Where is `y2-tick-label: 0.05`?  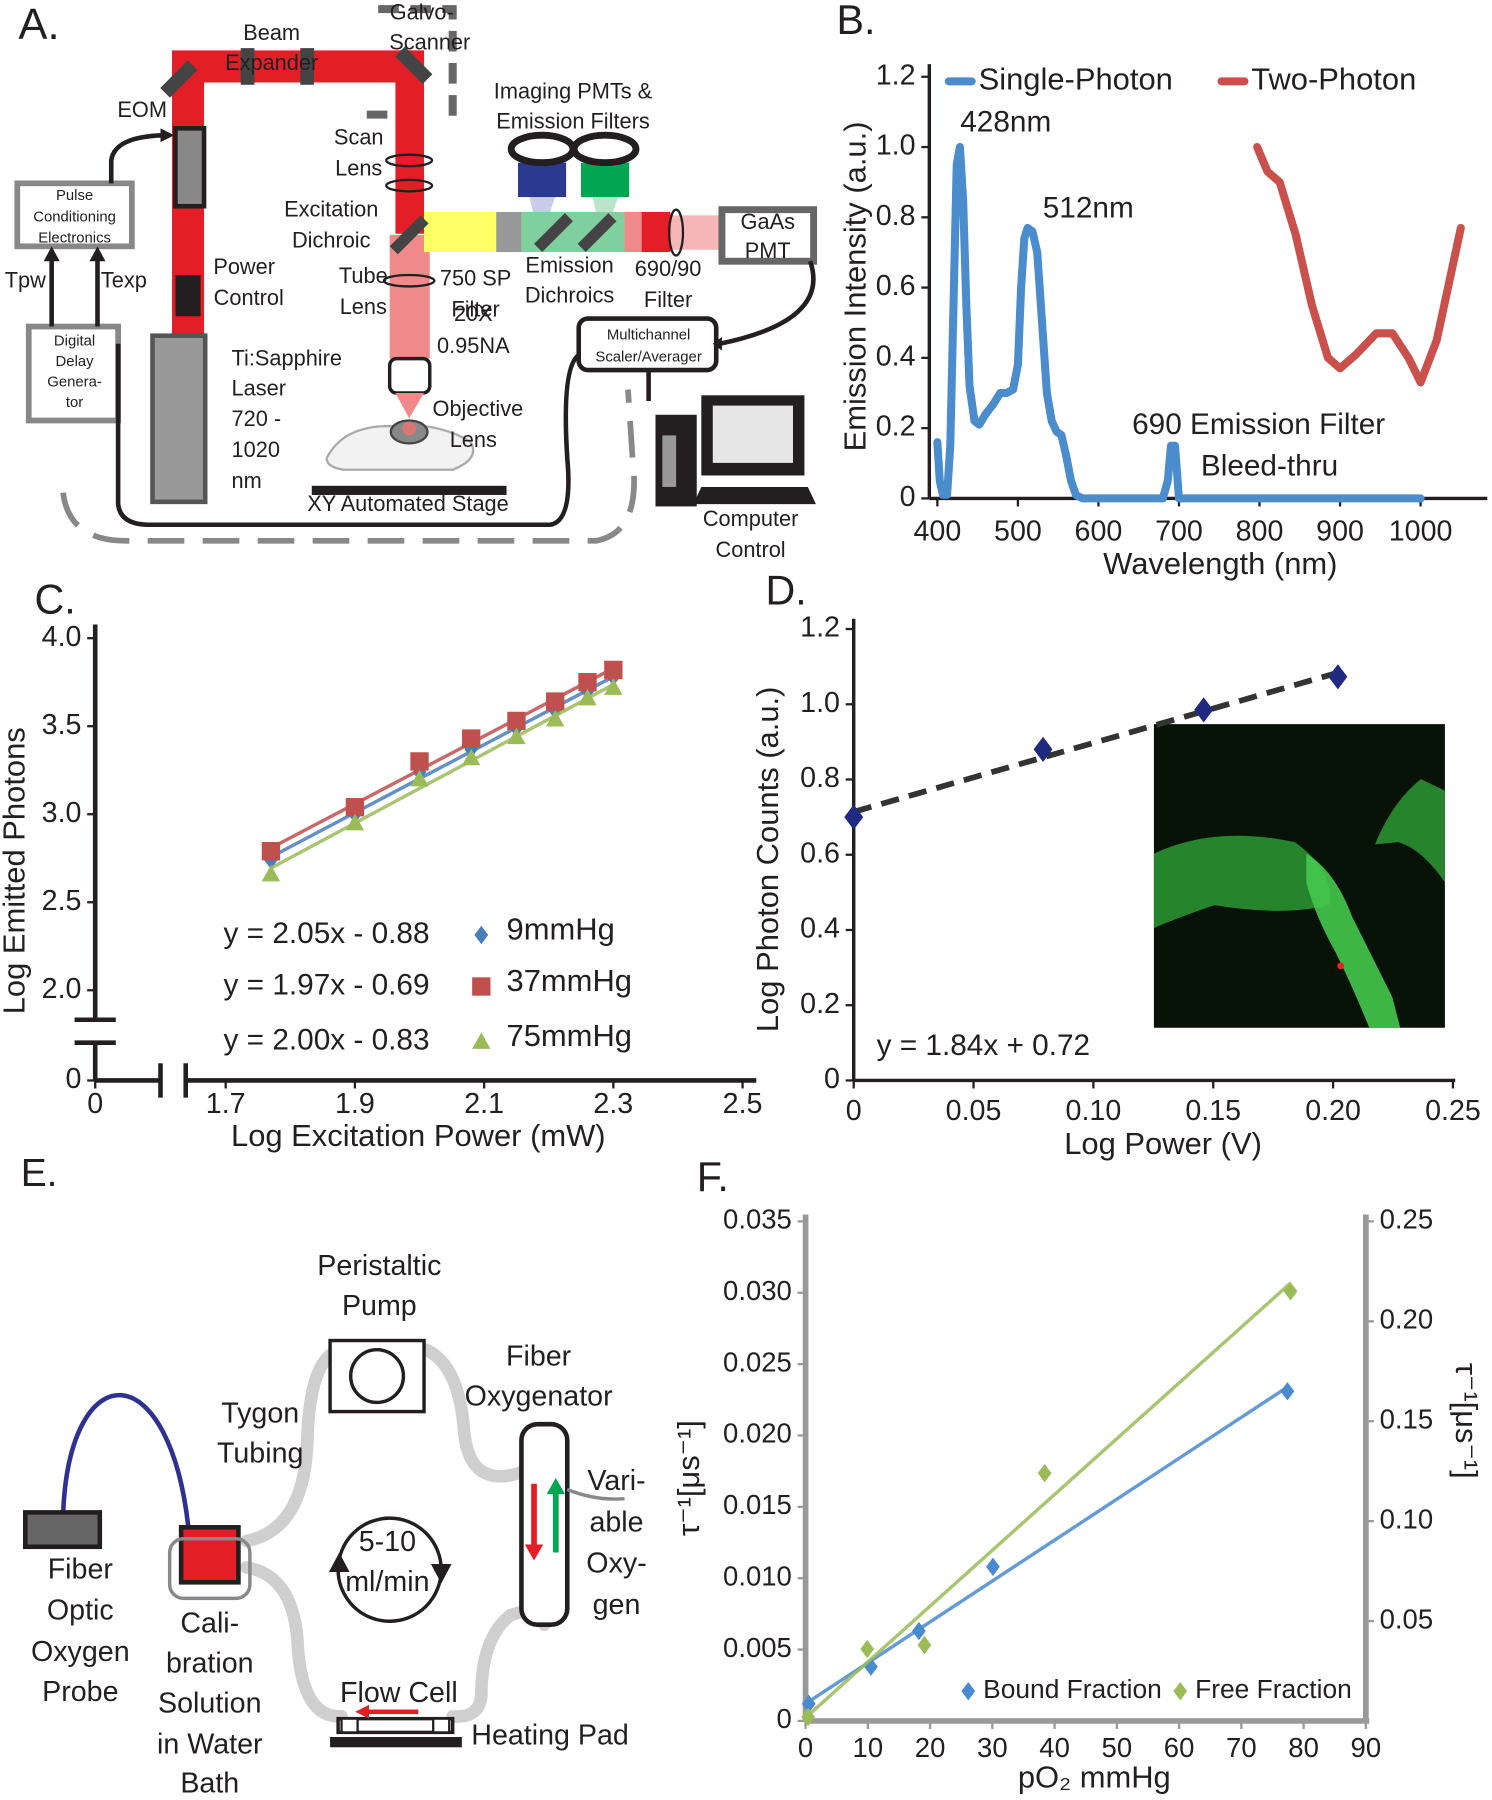
y2-tick-label: 0.05 is located at coordinates (1407, 1618).